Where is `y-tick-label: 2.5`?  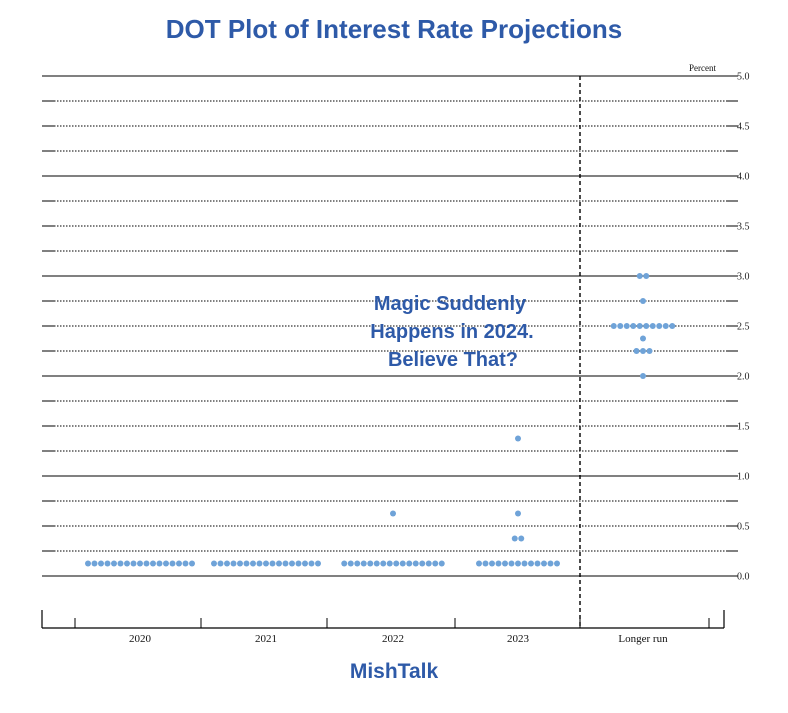
y-tick-label: 2.5 is located at coordinates (743, 327).